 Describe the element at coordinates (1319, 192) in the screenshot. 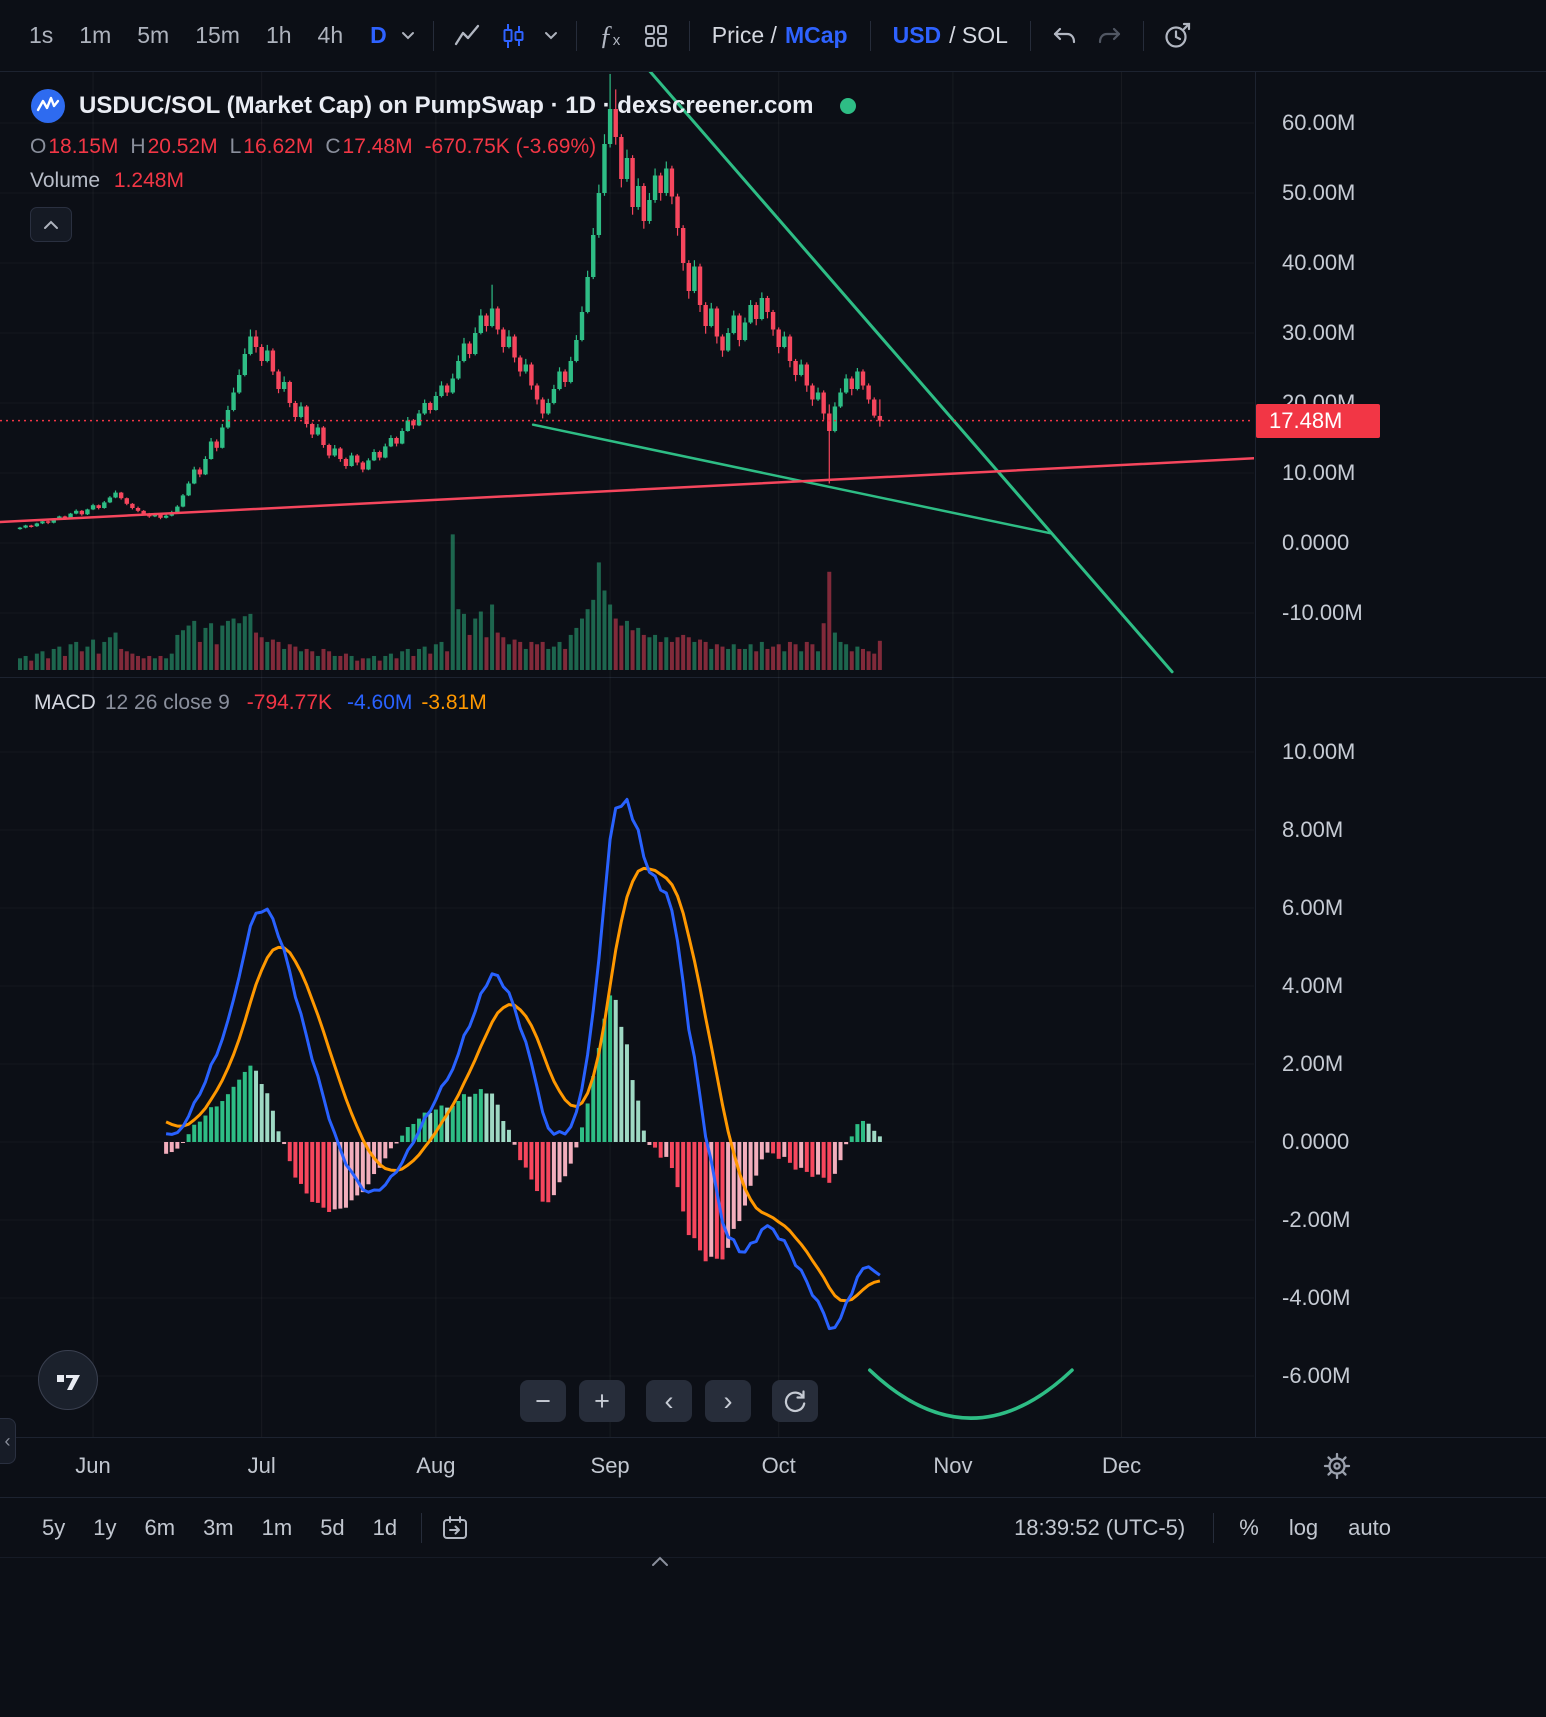

I see `price-axis-label: 50.00M` at that location.